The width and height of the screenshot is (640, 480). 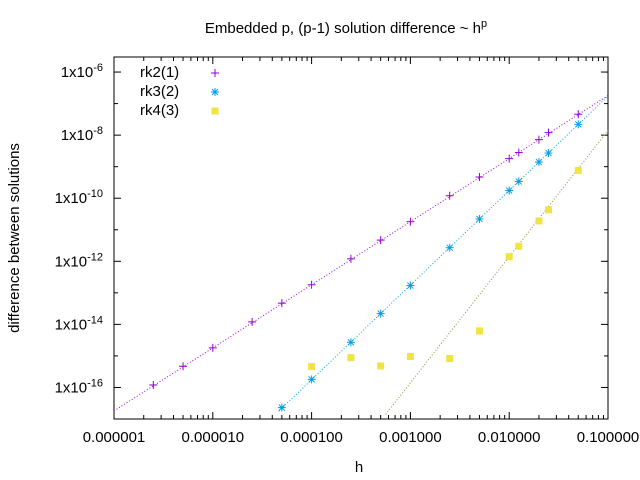 What do you see at coordinates (509, 437) in the screenshot?
I see `x-tick-label: 0.010000` at bounding box center [509, 437].